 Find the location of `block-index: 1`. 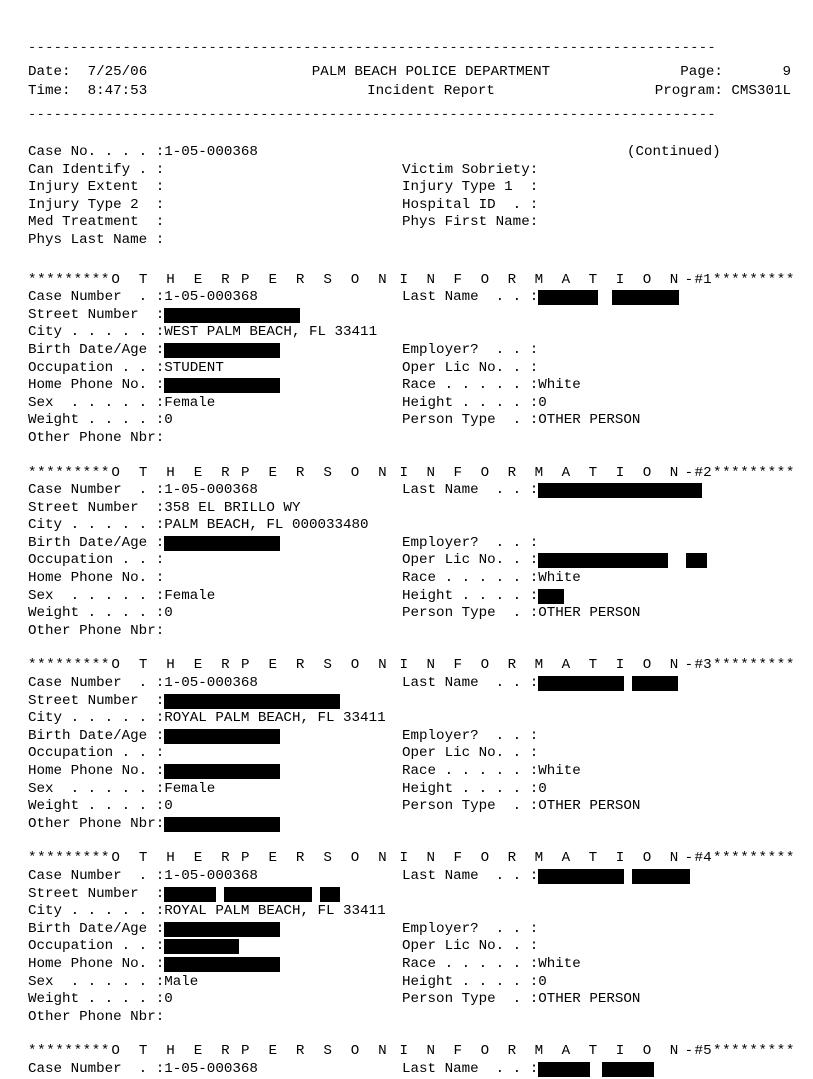

block-index: 1 is located at coordinates (707, 279).